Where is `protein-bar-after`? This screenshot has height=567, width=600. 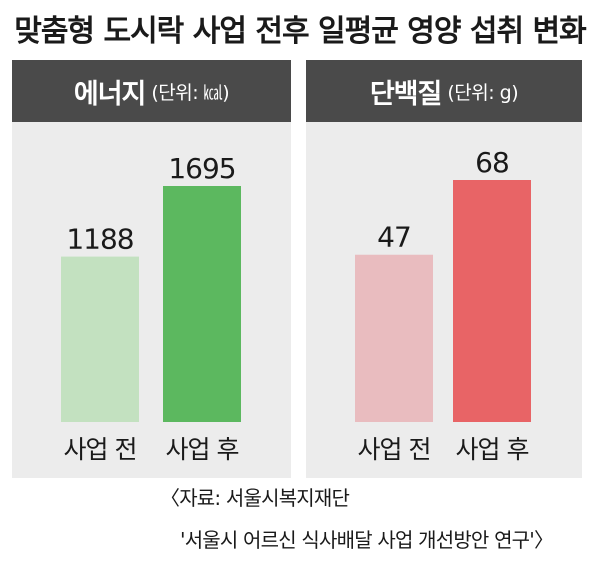 protein-bar-after is located at coordinates (492, 301).